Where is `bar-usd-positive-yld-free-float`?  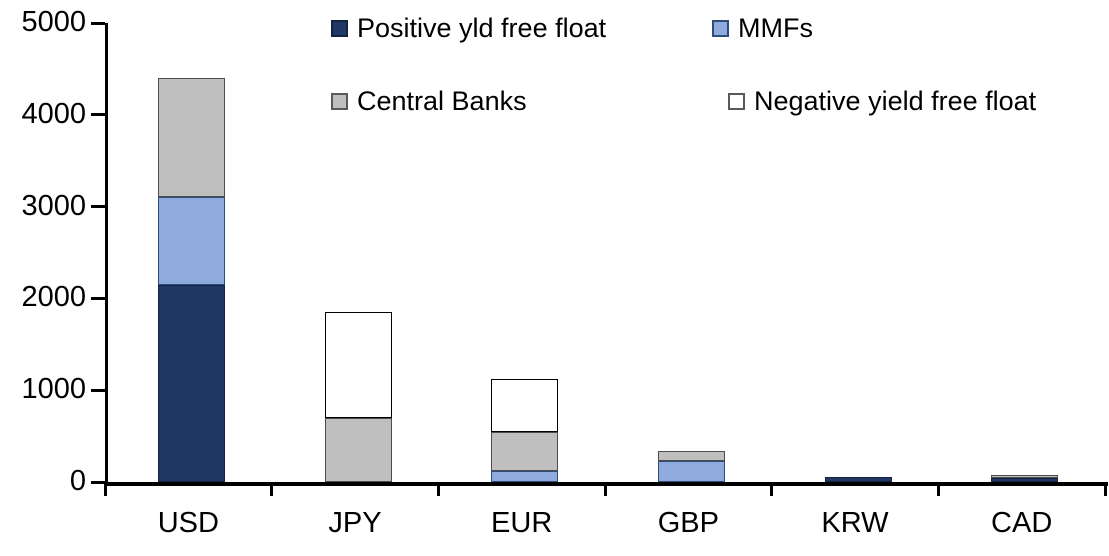 bar-usd-positive-yld-free-float is located at coordinates (191, 383).